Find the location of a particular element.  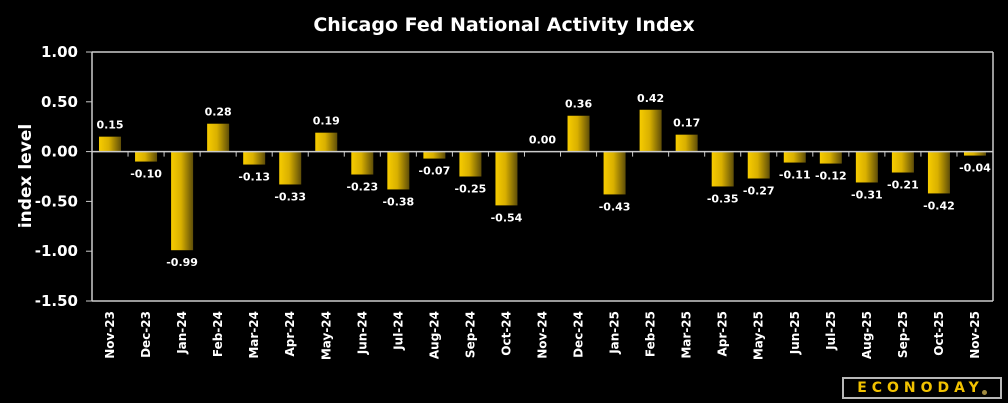

data-label: -0.27 is located at coordinates (759, 190).